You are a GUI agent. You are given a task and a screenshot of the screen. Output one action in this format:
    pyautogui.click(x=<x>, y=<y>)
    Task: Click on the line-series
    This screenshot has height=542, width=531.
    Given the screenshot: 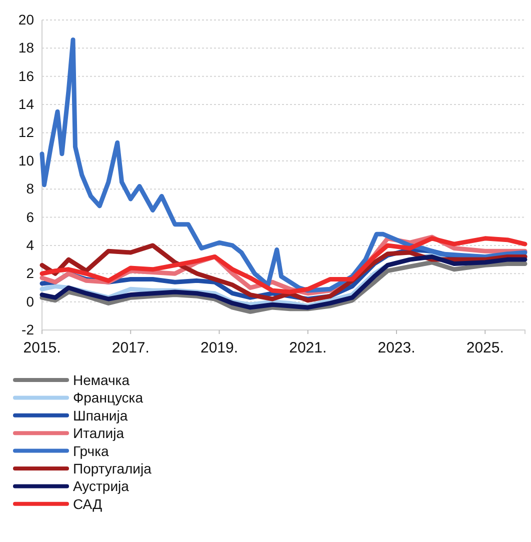 What is the action you would take?
    pyautogui.click(x=284, y=287)
    